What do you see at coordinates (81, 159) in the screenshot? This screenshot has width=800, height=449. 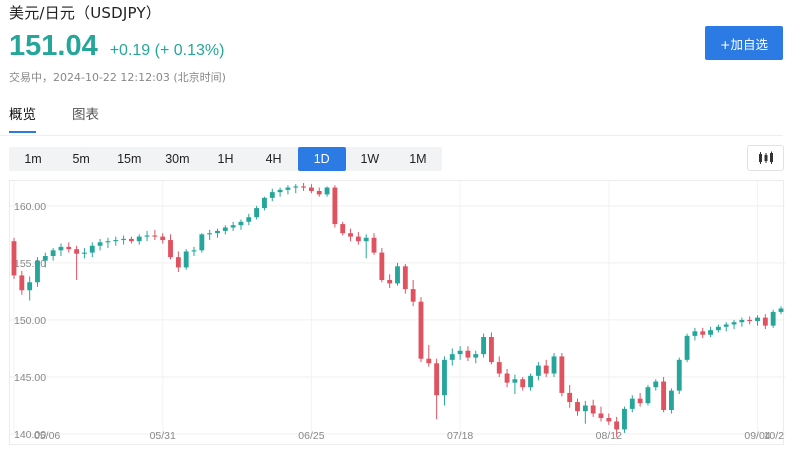 I see `period-5m: 5m` at bounding box center [81, 159].